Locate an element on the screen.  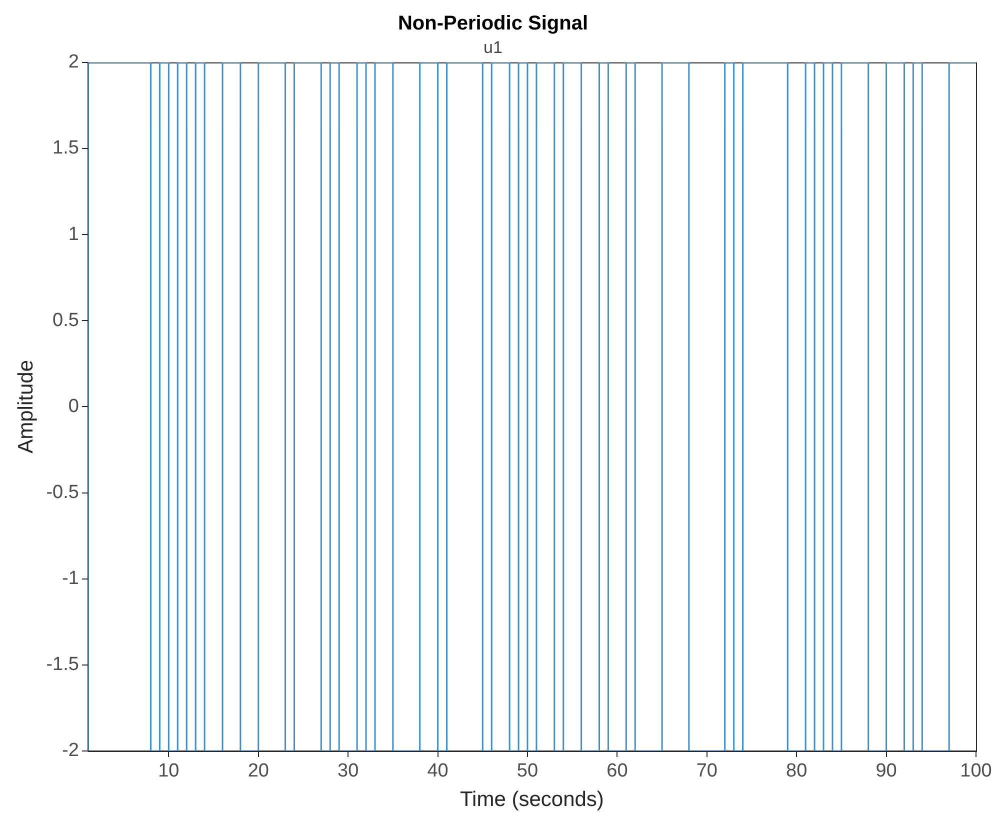
x-tick-label: 30 is located at coordinates (348, 771).